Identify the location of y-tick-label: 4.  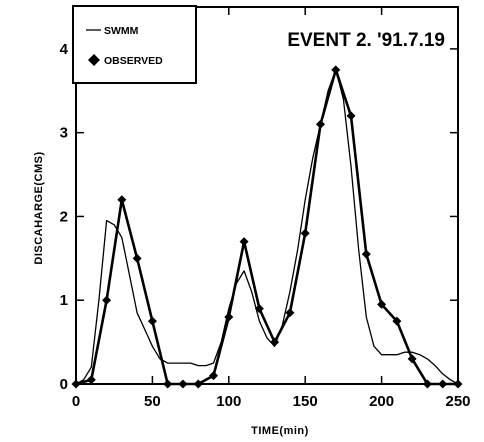
(64, 49).